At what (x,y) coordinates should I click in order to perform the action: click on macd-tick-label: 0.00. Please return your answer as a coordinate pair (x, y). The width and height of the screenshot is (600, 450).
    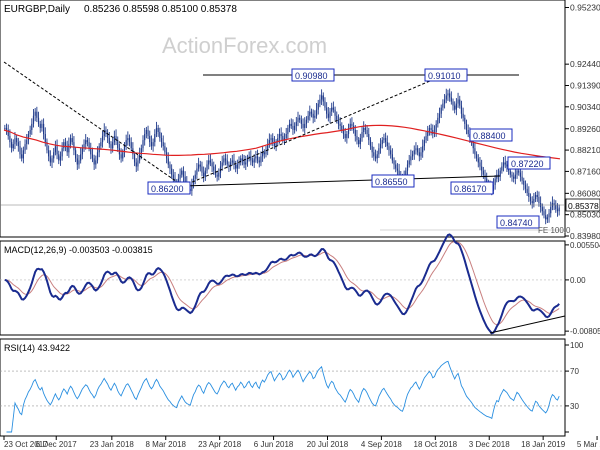
    Looking at the image, I should click on (578, 280).